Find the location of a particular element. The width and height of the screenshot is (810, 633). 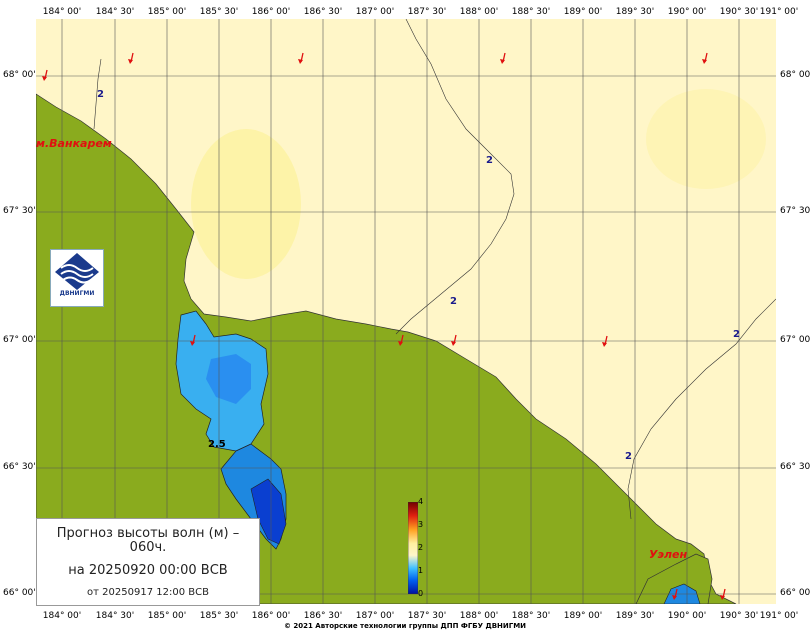

place-uelen: Уэлен is located at coordinates (668, 554).